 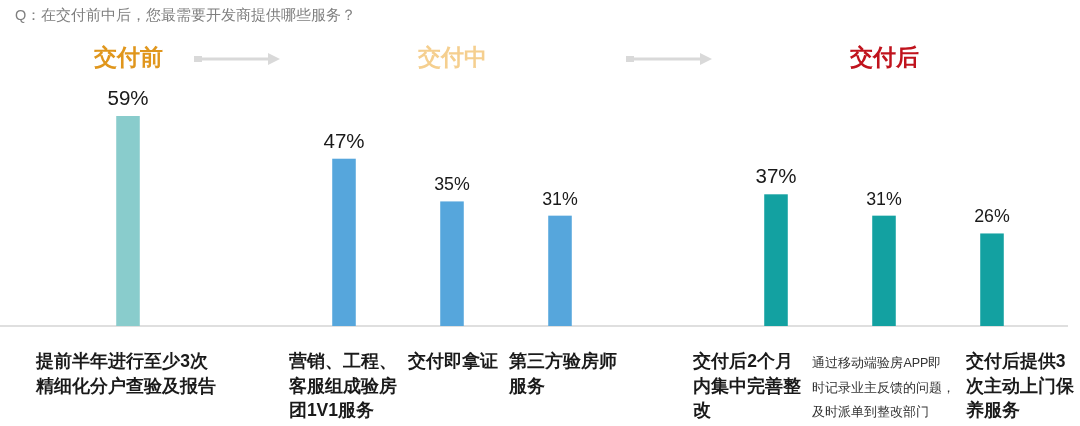 I want to click on data-label: 47%, so click(x=344, y=140).